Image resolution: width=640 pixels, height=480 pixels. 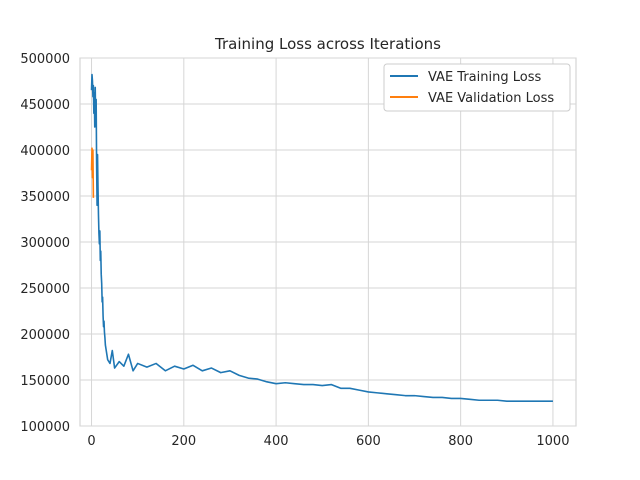 I want to click on x-tick-label: 800, so click(x=460, y=441).